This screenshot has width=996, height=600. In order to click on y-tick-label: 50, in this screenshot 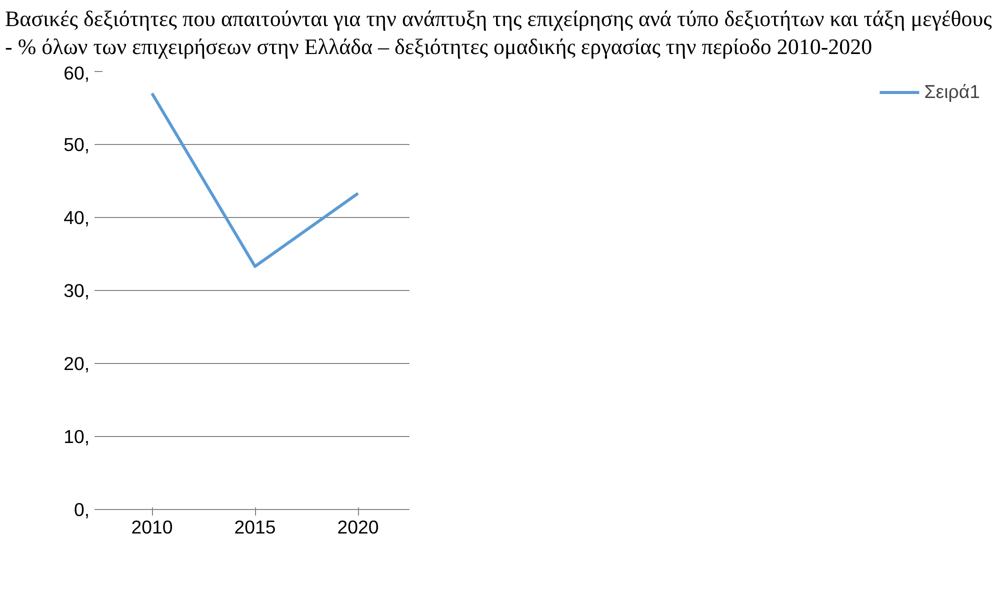, I will do `click(77, 144)`.